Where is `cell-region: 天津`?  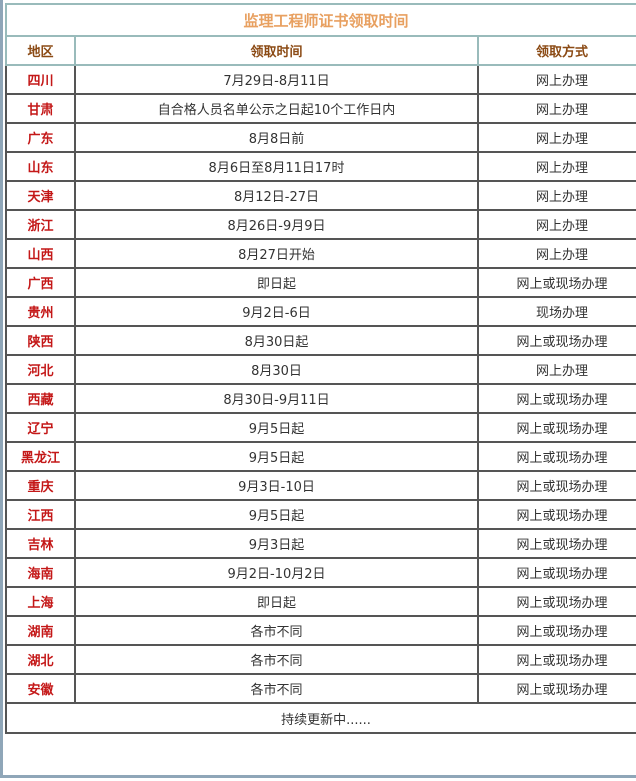
cell-region: 天津 is located at coordinates (40, 195).